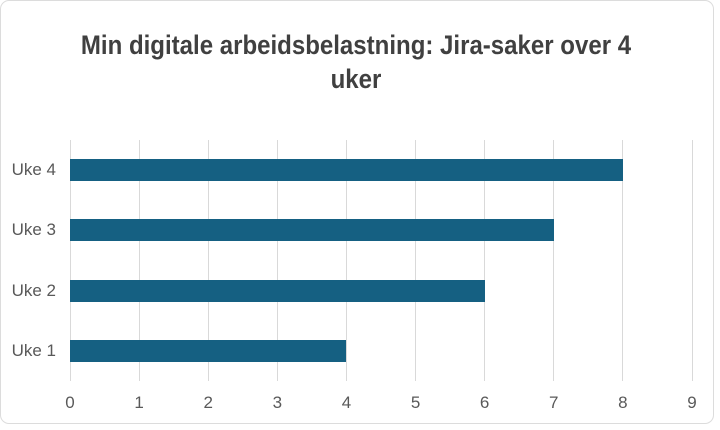  What do you see at coordinates (692, 402) in the screenshot?
I see `x-tick-label-9: 9` at bounding box center [692, 402].